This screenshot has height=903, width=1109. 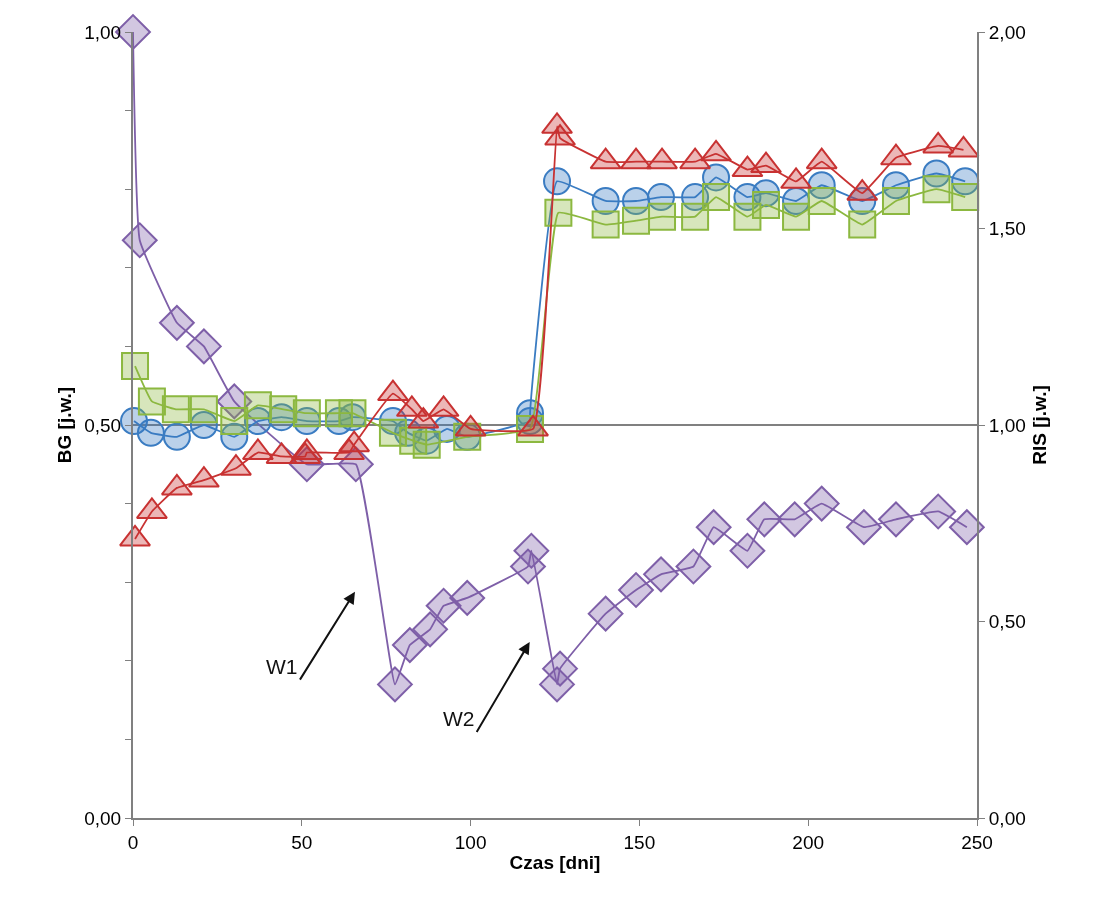 What do you see at coordinates (103, 425) in the screenshot?
I see `y-tick-label: 0,50` at bounding box center [103, 425].